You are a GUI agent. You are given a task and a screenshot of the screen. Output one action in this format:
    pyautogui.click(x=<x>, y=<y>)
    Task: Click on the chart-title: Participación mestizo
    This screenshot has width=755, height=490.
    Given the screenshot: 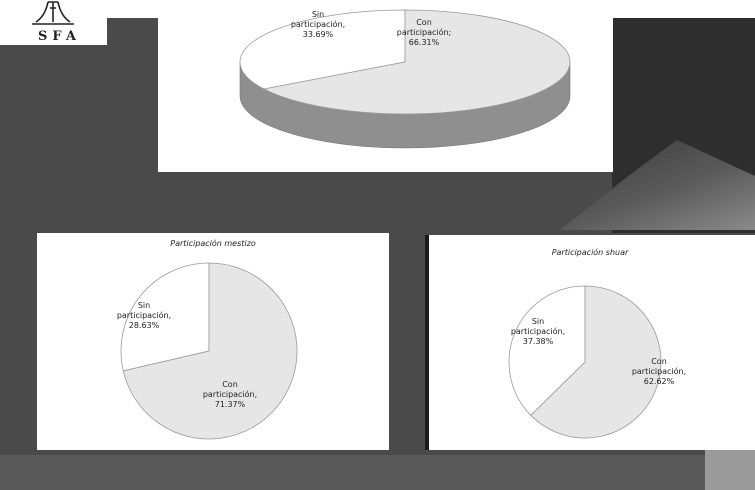 What is the action you would take?
    pyautogui.click(x=213, y=243)
    